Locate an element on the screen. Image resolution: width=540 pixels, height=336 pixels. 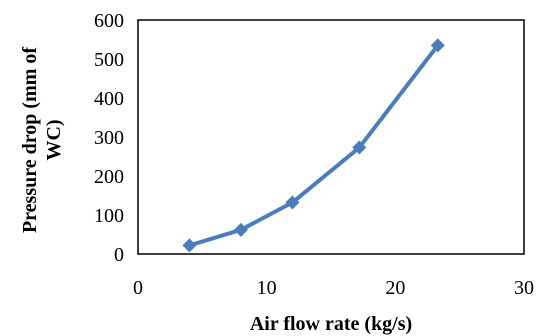
y-tick-label: 200 is located at coordinates (109, 177).